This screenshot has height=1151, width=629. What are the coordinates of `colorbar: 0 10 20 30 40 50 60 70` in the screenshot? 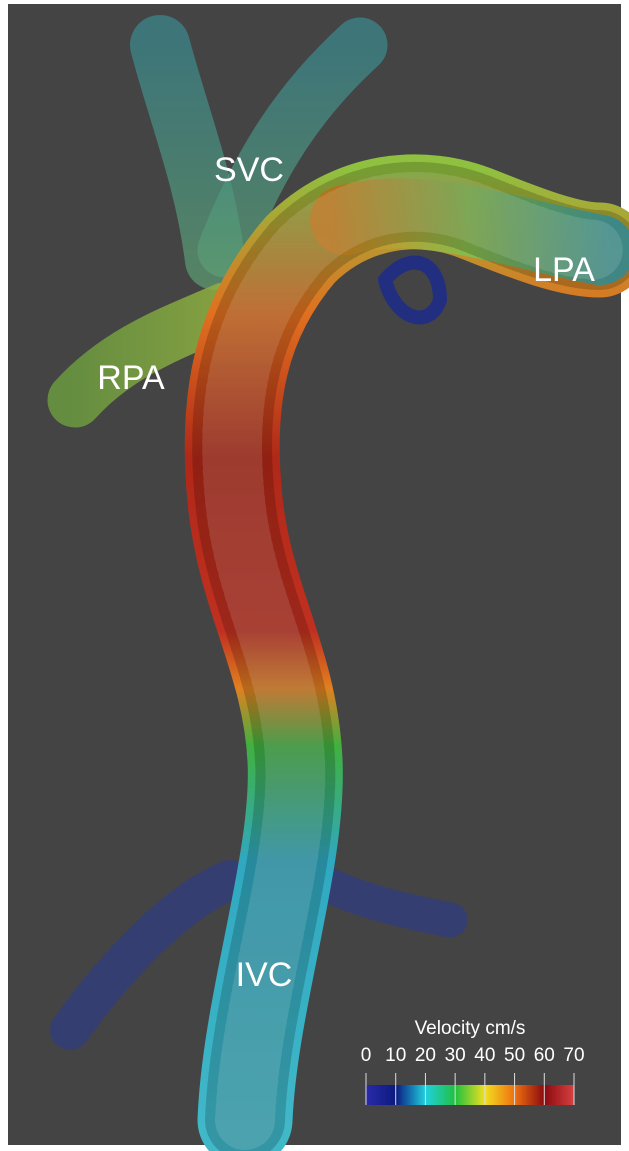 It's located at (473, 1075).